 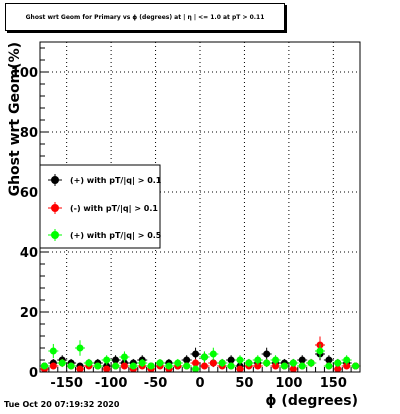 What do you see at coordinates (156, 383) in the screenshot?
I see `x-tick-label: -50` at bounding box center [156, 383].